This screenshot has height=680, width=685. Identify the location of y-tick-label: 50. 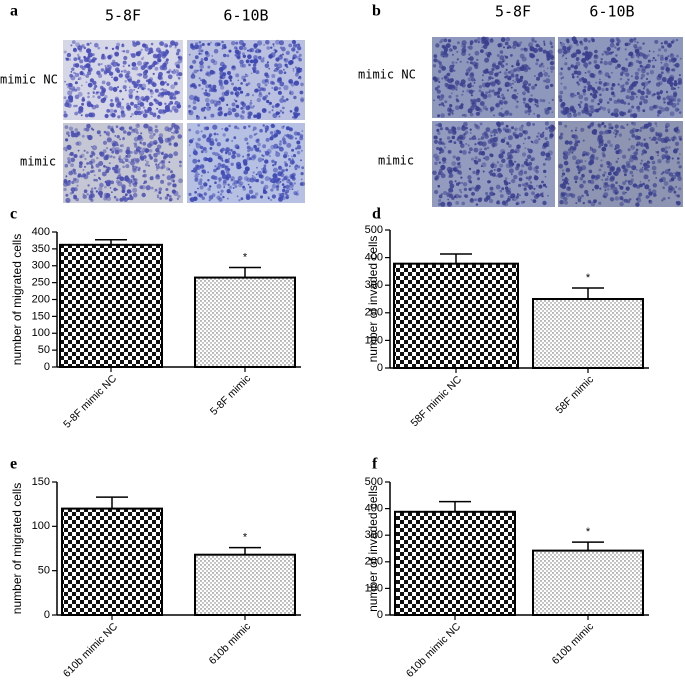
(44, 350).